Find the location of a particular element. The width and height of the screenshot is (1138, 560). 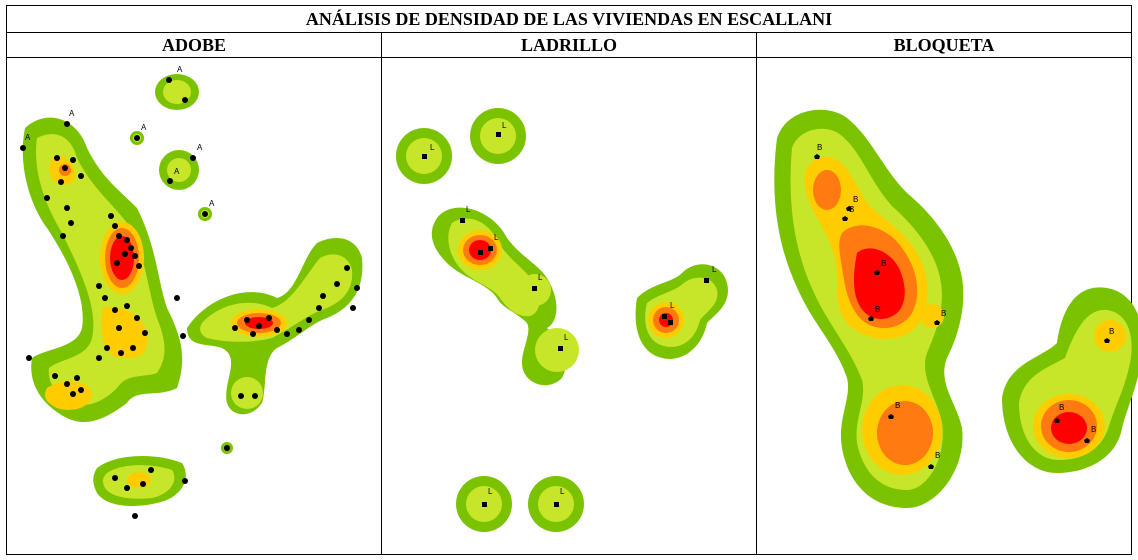

adobe-cluster-east is located at coordinates (275, 326).